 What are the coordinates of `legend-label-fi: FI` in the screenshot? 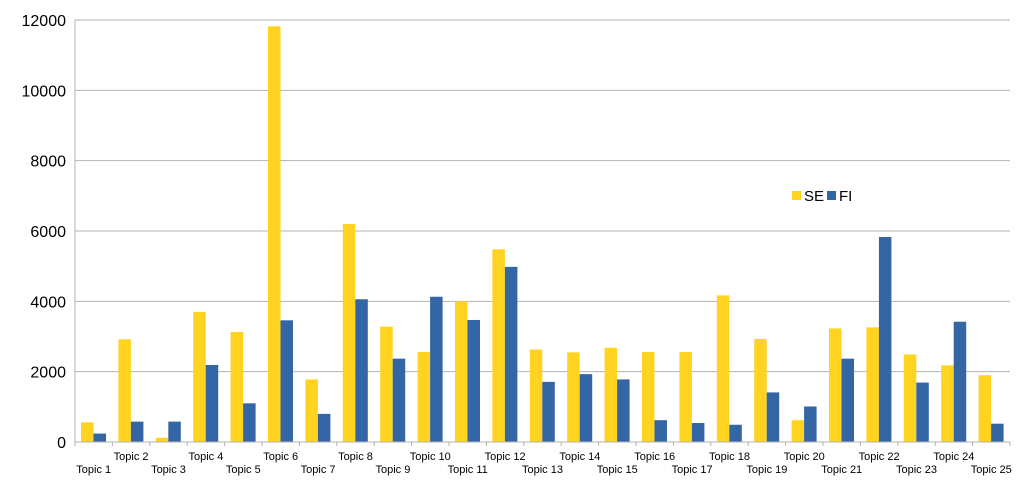 It's located at (845, 196).